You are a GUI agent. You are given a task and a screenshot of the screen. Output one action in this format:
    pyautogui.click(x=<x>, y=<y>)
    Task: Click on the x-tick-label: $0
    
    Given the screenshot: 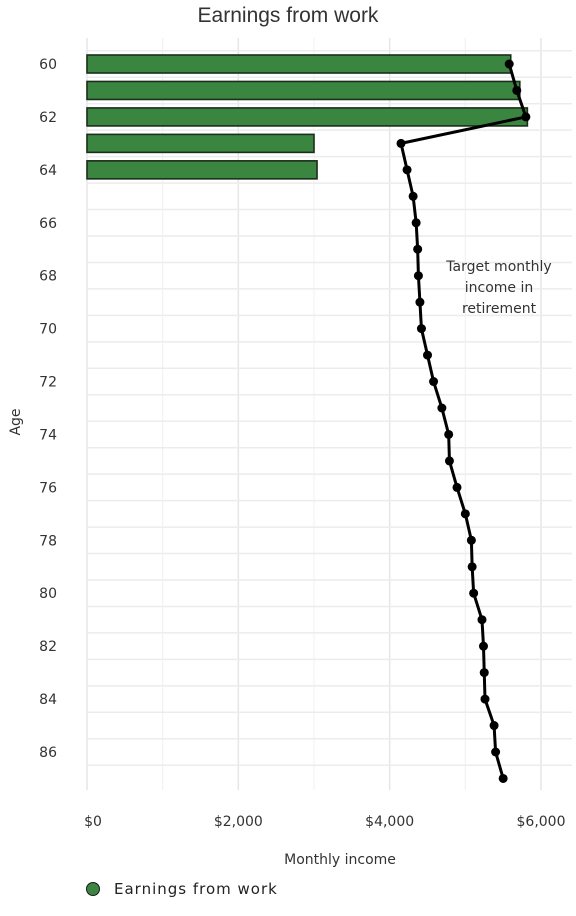 What is the action you would take?
    pyautogui.click(x=93, y=822)
    